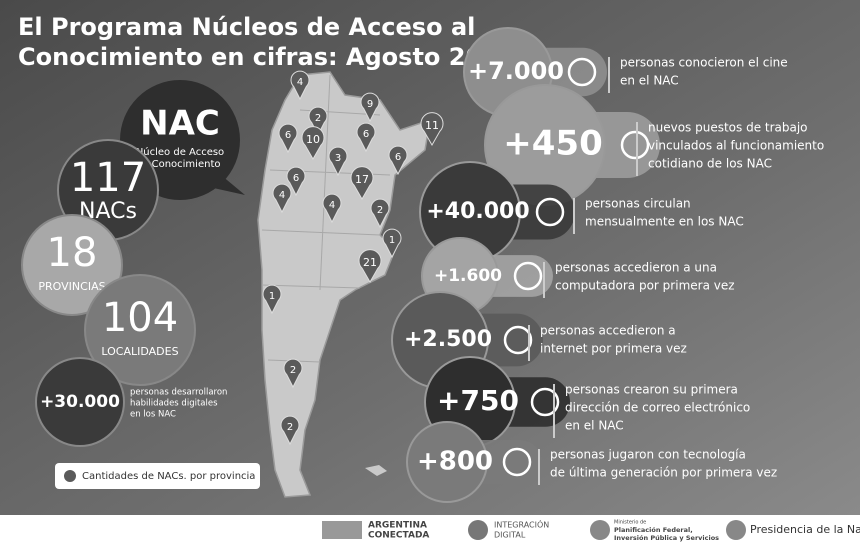 The height and width of the screenshot is (545, 860). What do you see at coordinates (736, 146) in the screenshot?
I see `stat-description: vinculados al funcionamiento` at bounding box center [736, 146].